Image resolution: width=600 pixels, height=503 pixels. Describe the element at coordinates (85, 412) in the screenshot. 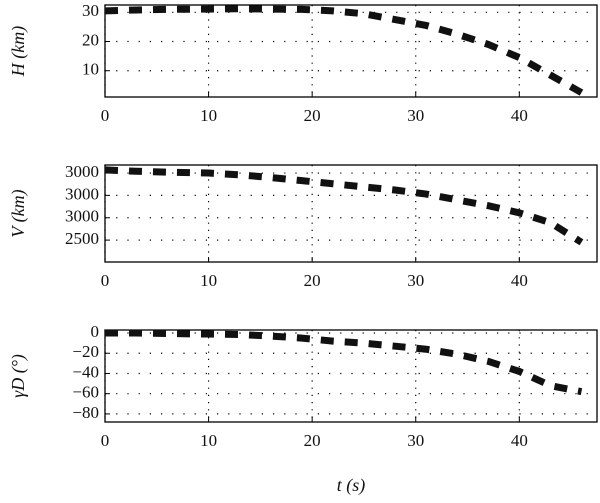

I see `y-tick-label: −80` at that location.